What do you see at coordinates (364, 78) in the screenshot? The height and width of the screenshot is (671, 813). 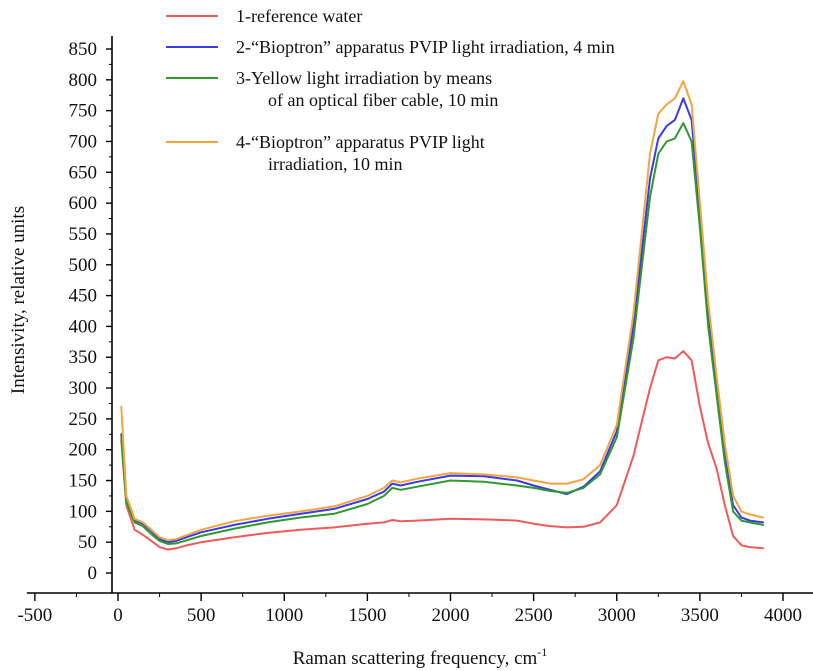 I see `legend-label-3: 3-Yellow light irradiation by means` at bounding box center [364, 78].